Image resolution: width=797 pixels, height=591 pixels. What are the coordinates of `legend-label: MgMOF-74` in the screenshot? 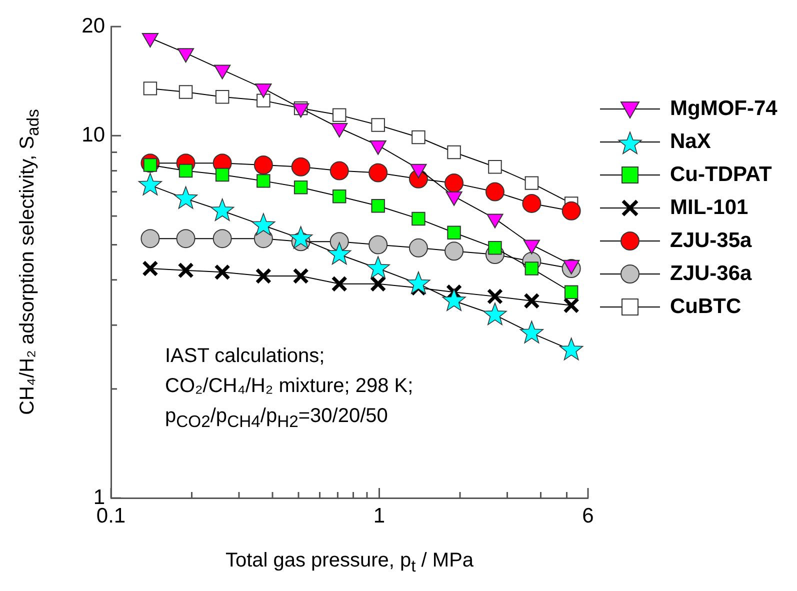 It's located at (724, 108).